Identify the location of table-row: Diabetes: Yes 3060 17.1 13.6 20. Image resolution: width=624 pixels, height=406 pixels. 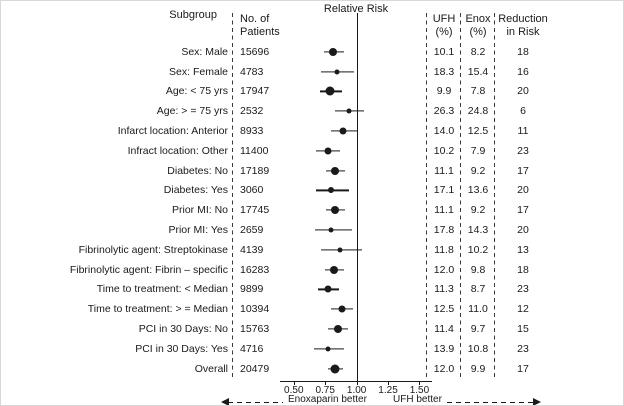
(312, 191).